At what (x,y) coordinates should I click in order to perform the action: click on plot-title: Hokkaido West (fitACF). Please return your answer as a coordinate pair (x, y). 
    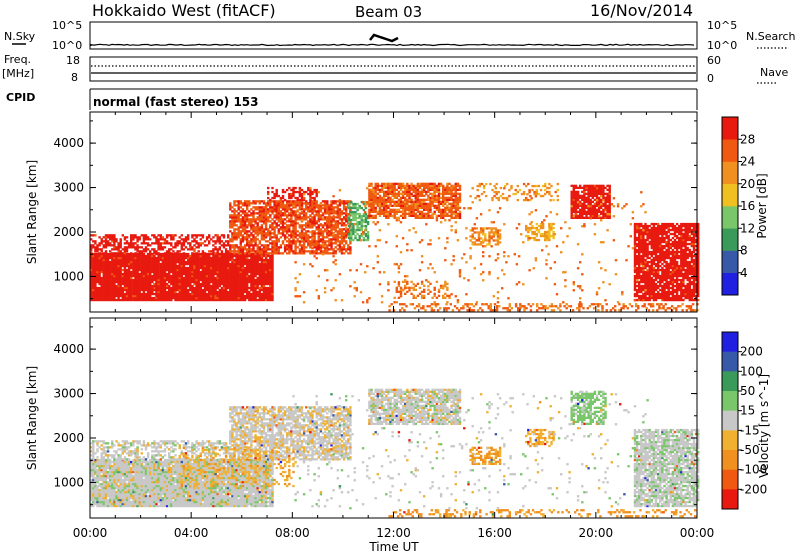
    Looking at the image, I should click on (184, 10).